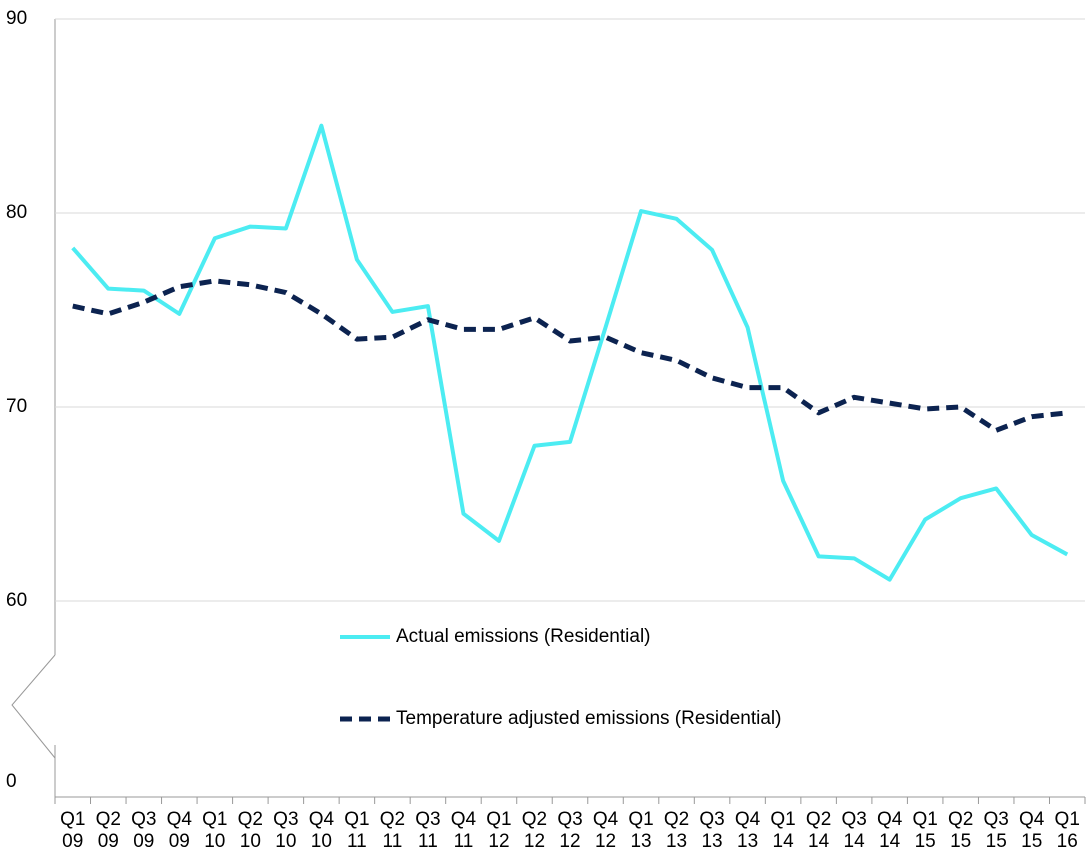 This screenshot has width=1089, height=864. What do you see at coordinates (854, 830) in the screenshot?
I see `x-tick-label: Q3 14` at bounding box center [854, 830].